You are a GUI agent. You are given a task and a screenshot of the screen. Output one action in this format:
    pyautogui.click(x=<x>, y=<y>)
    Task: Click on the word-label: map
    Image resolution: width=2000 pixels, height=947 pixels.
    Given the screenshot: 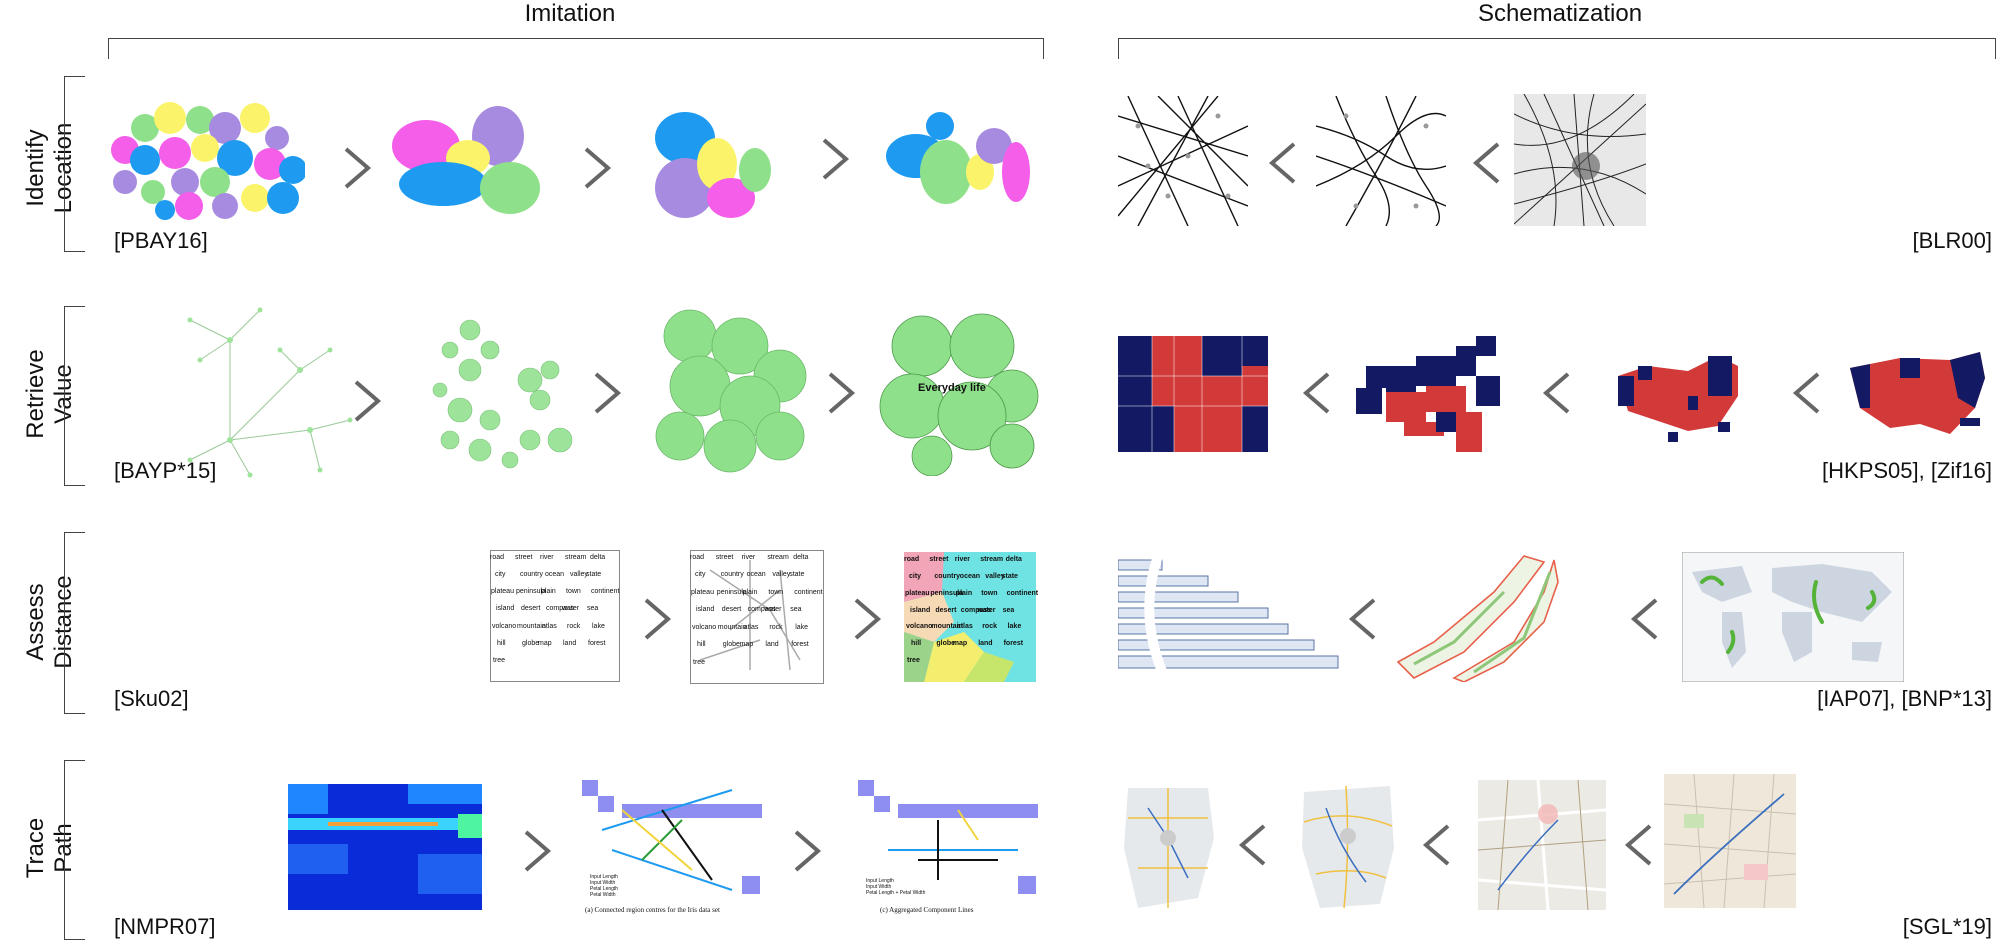 What is the action you would take?
    pyautogui.click(x=746, y=645)
    